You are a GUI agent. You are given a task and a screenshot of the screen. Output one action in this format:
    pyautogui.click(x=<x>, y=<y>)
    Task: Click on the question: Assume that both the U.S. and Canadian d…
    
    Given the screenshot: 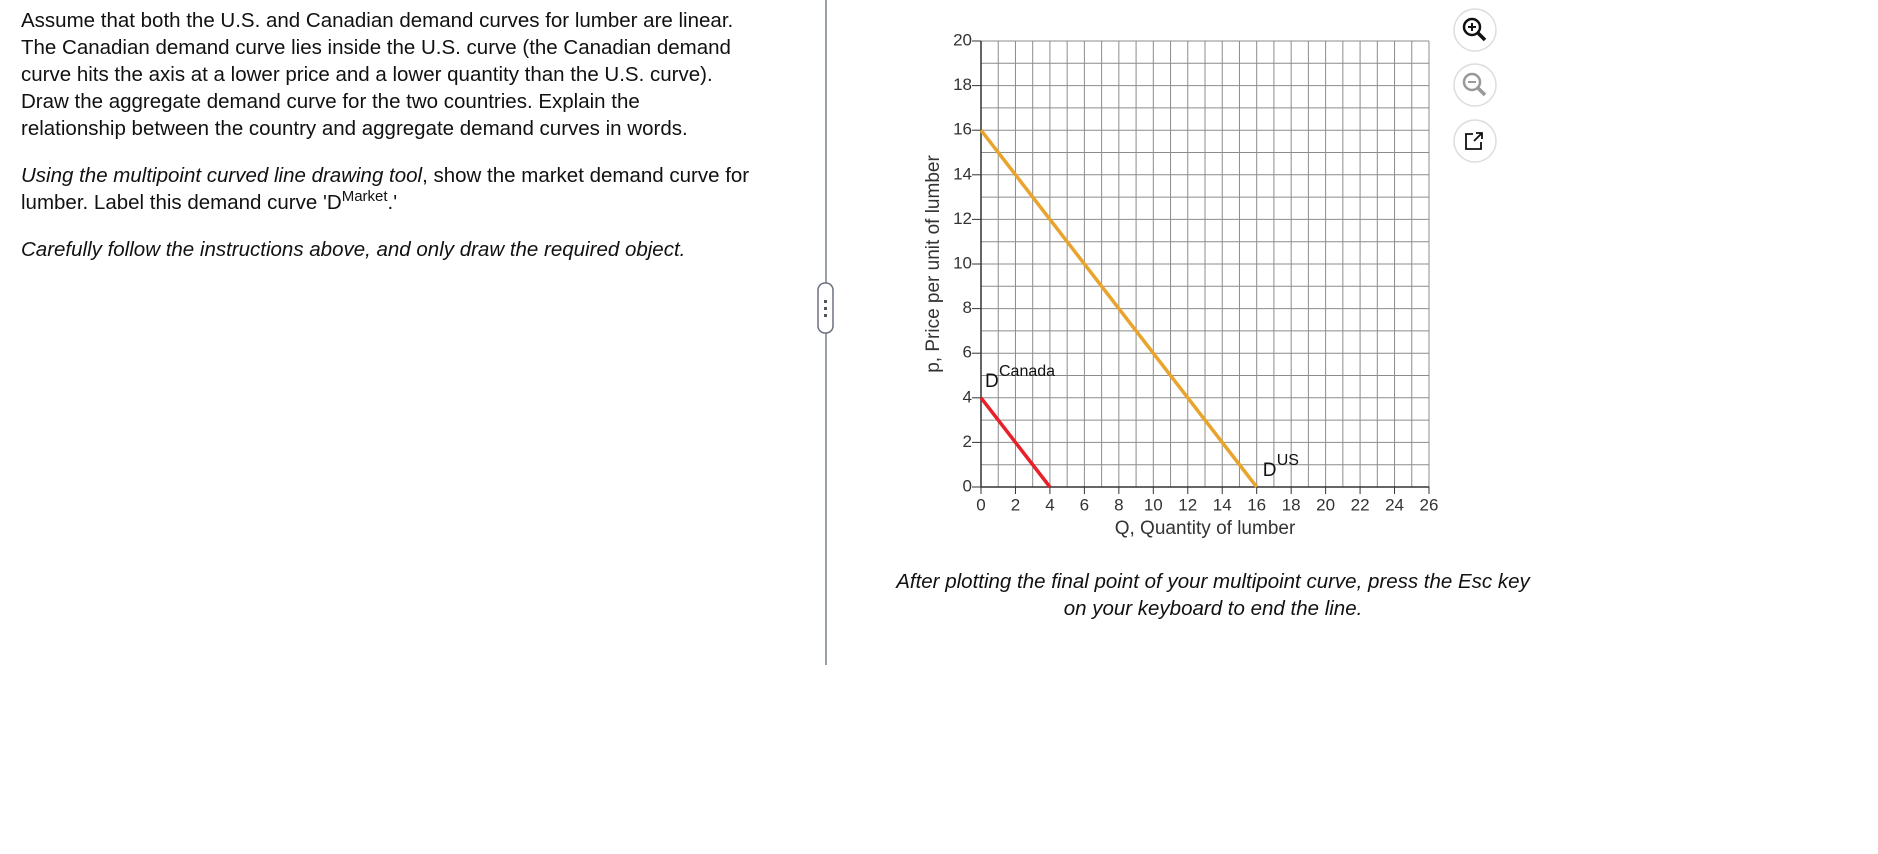 What is the action you would take?
    pyautogui.click(x=416, y=145)
    